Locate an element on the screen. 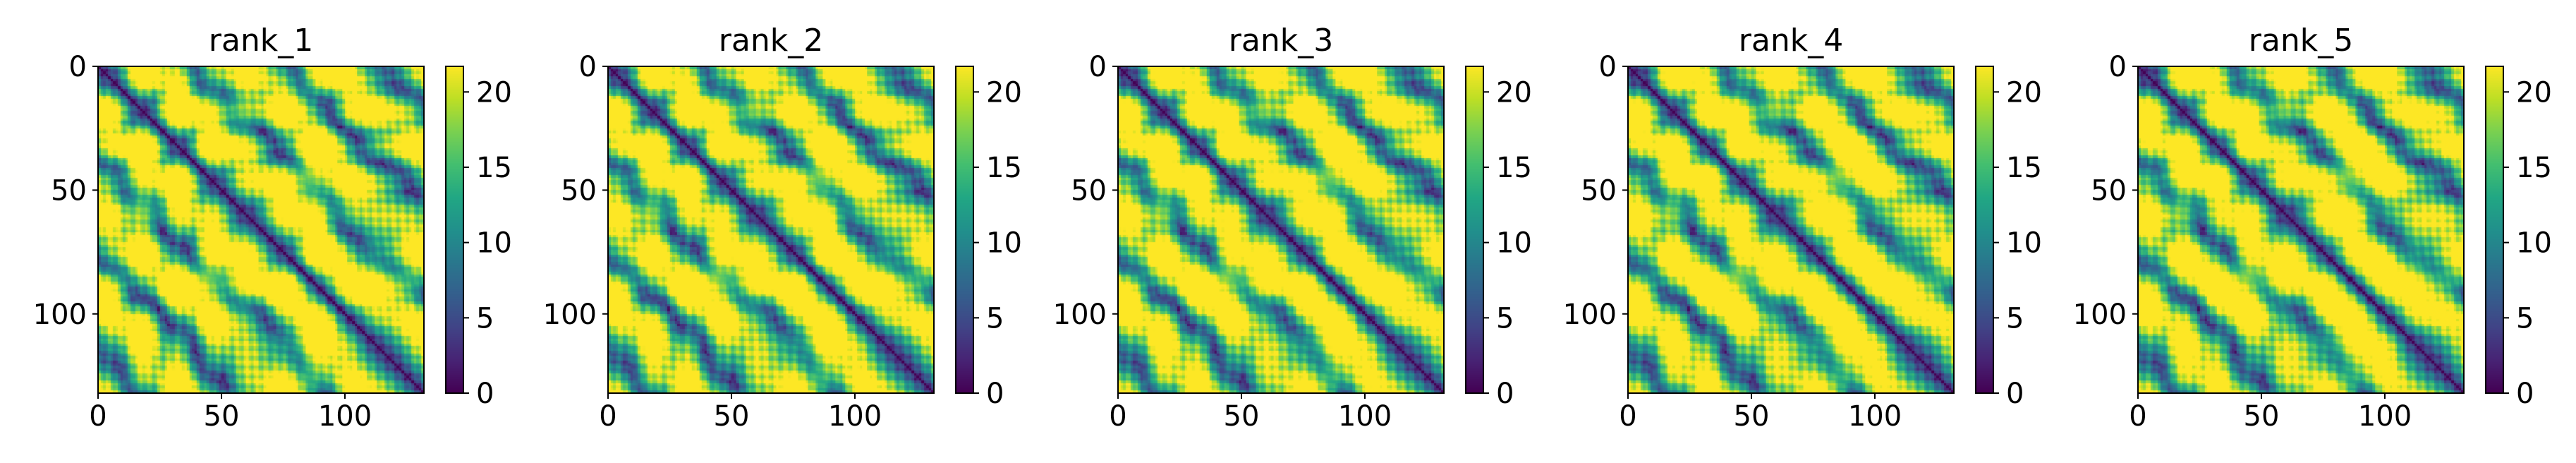  subplot-title: rank_2 is located at coordinates (771, 41).